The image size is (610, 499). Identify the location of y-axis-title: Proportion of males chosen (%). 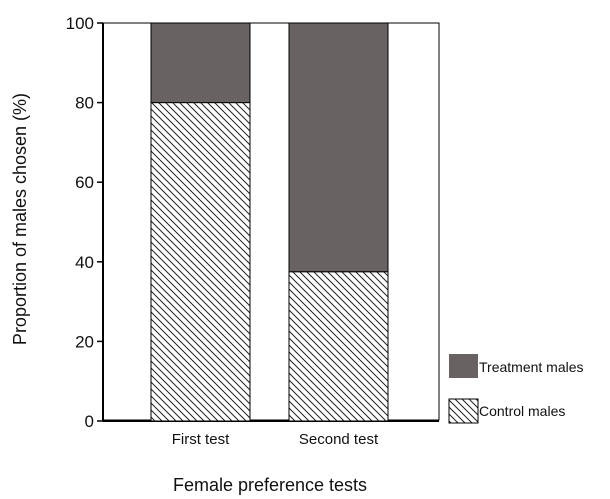
(20, 219).